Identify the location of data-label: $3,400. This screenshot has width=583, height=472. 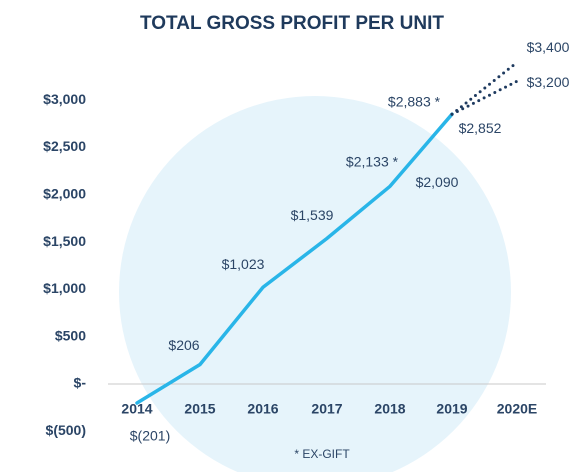
(548, 47).